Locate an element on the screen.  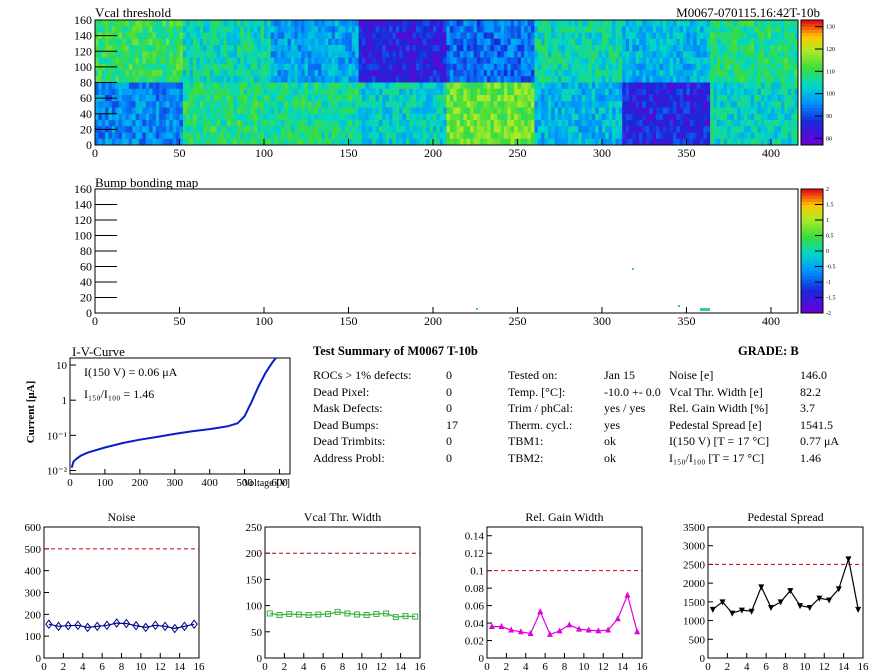
roc-x-tick-label: 2 is located at coordinates (64, 666).